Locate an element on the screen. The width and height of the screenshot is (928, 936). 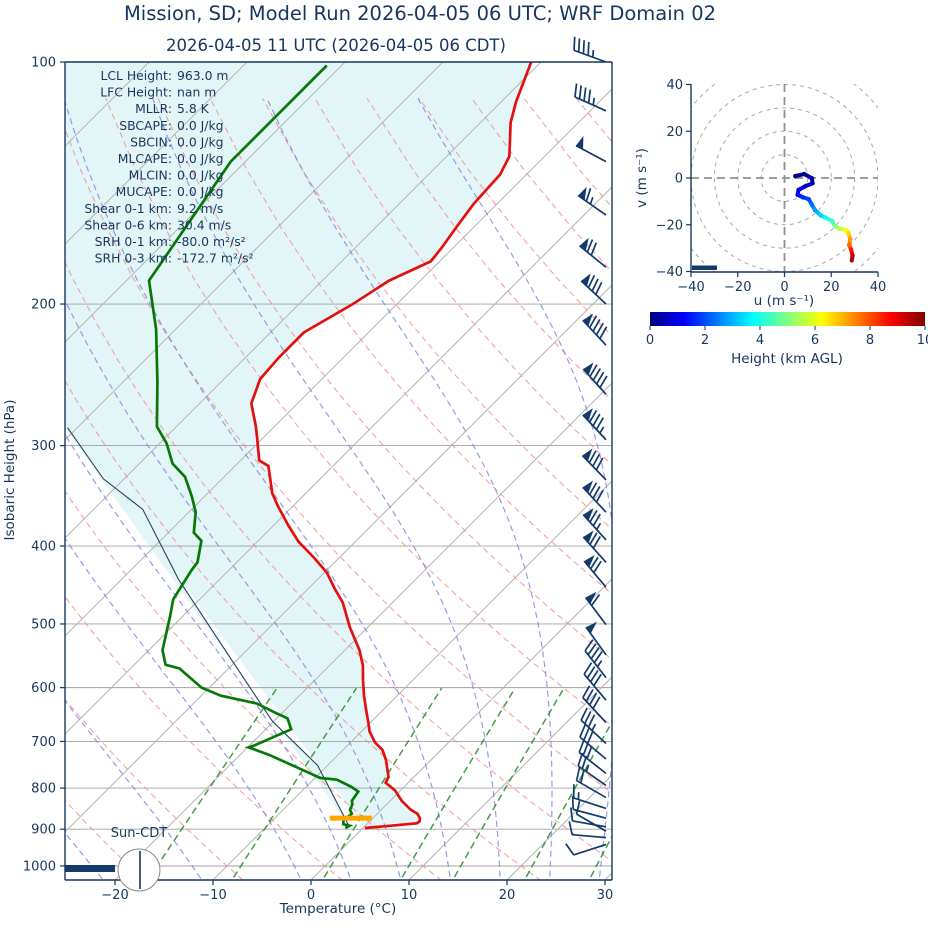
hodo-scale-bar is located at coordinates (704, 267).